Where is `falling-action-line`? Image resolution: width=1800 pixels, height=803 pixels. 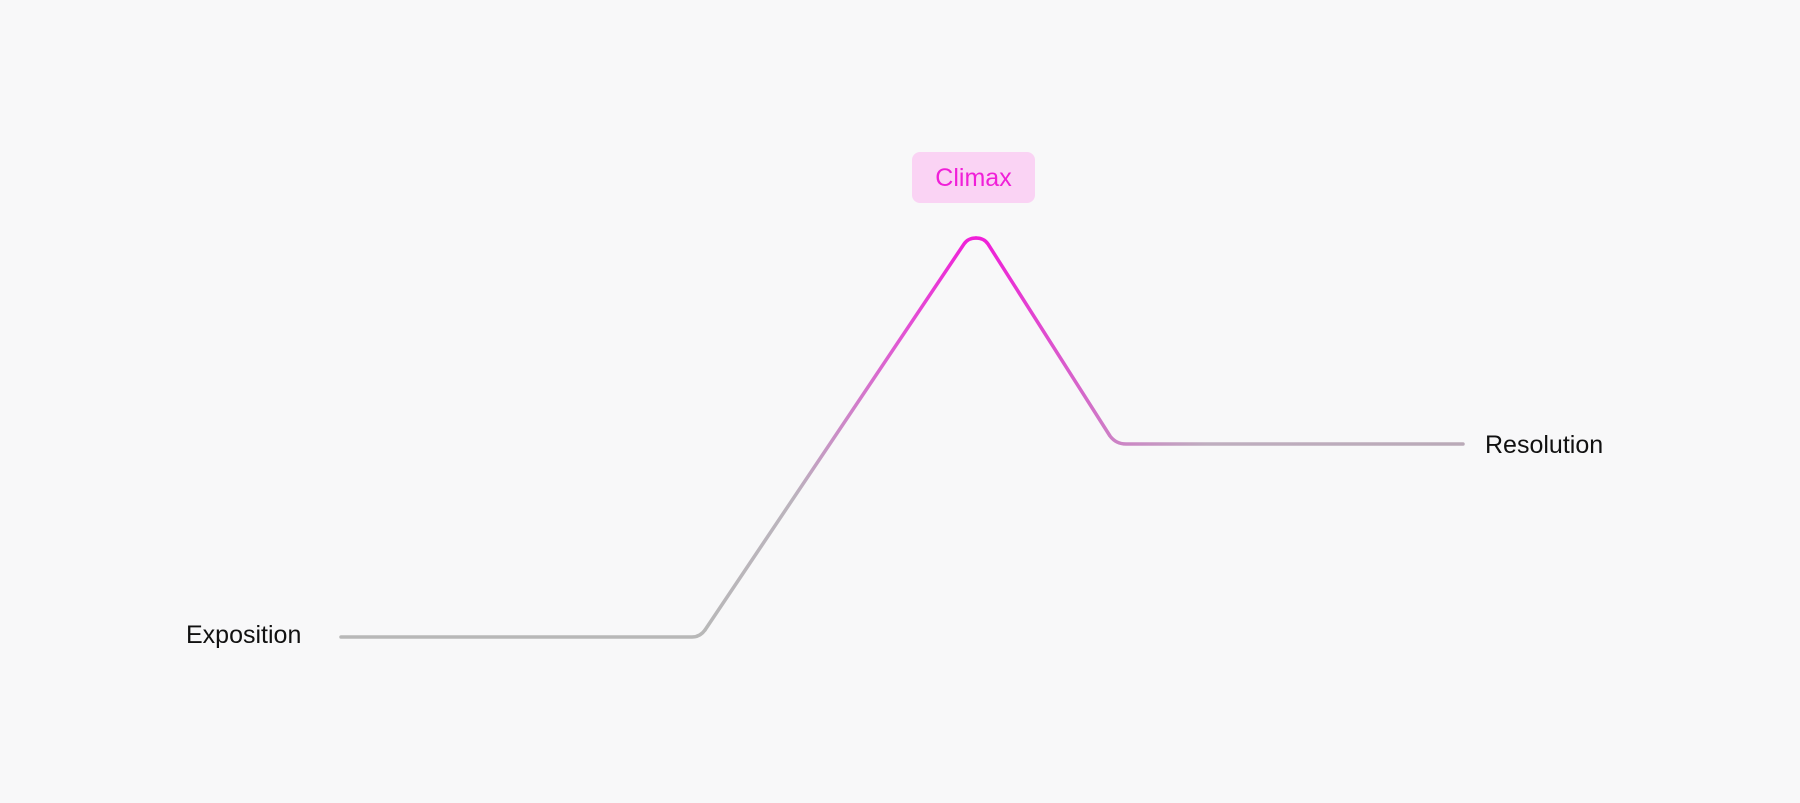 falling-action-line is located at coordinates (1219, 341).